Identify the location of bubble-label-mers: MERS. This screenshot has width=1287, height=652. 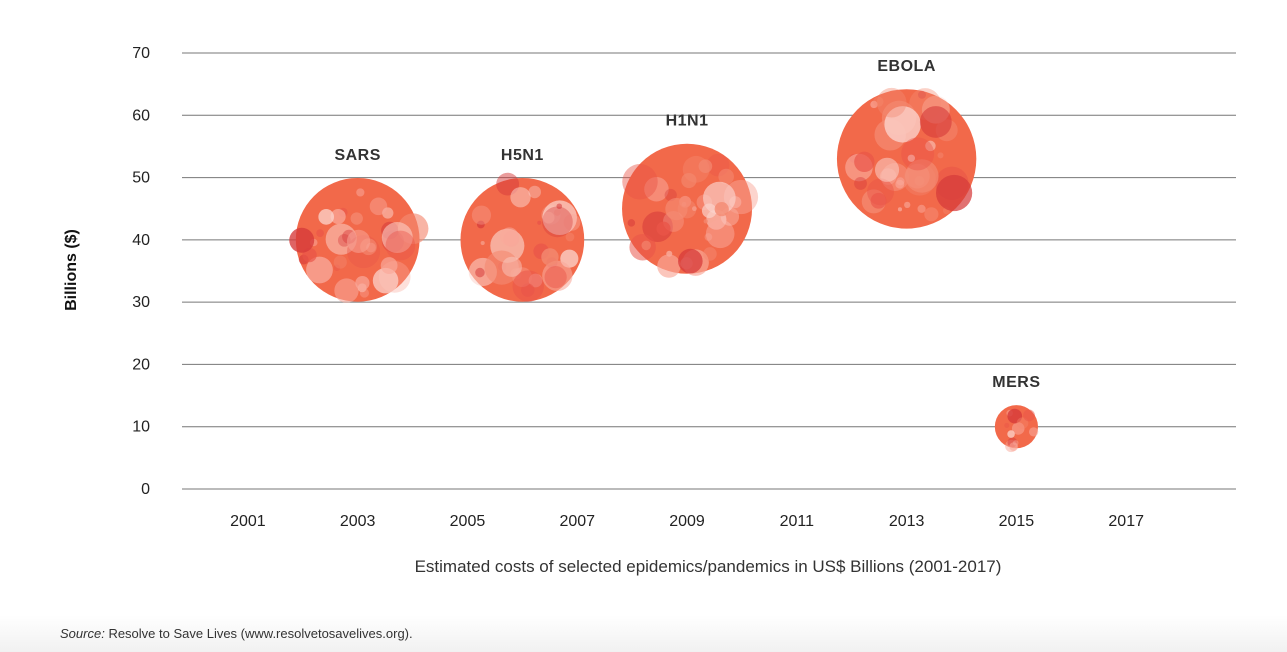
(1016, 382).